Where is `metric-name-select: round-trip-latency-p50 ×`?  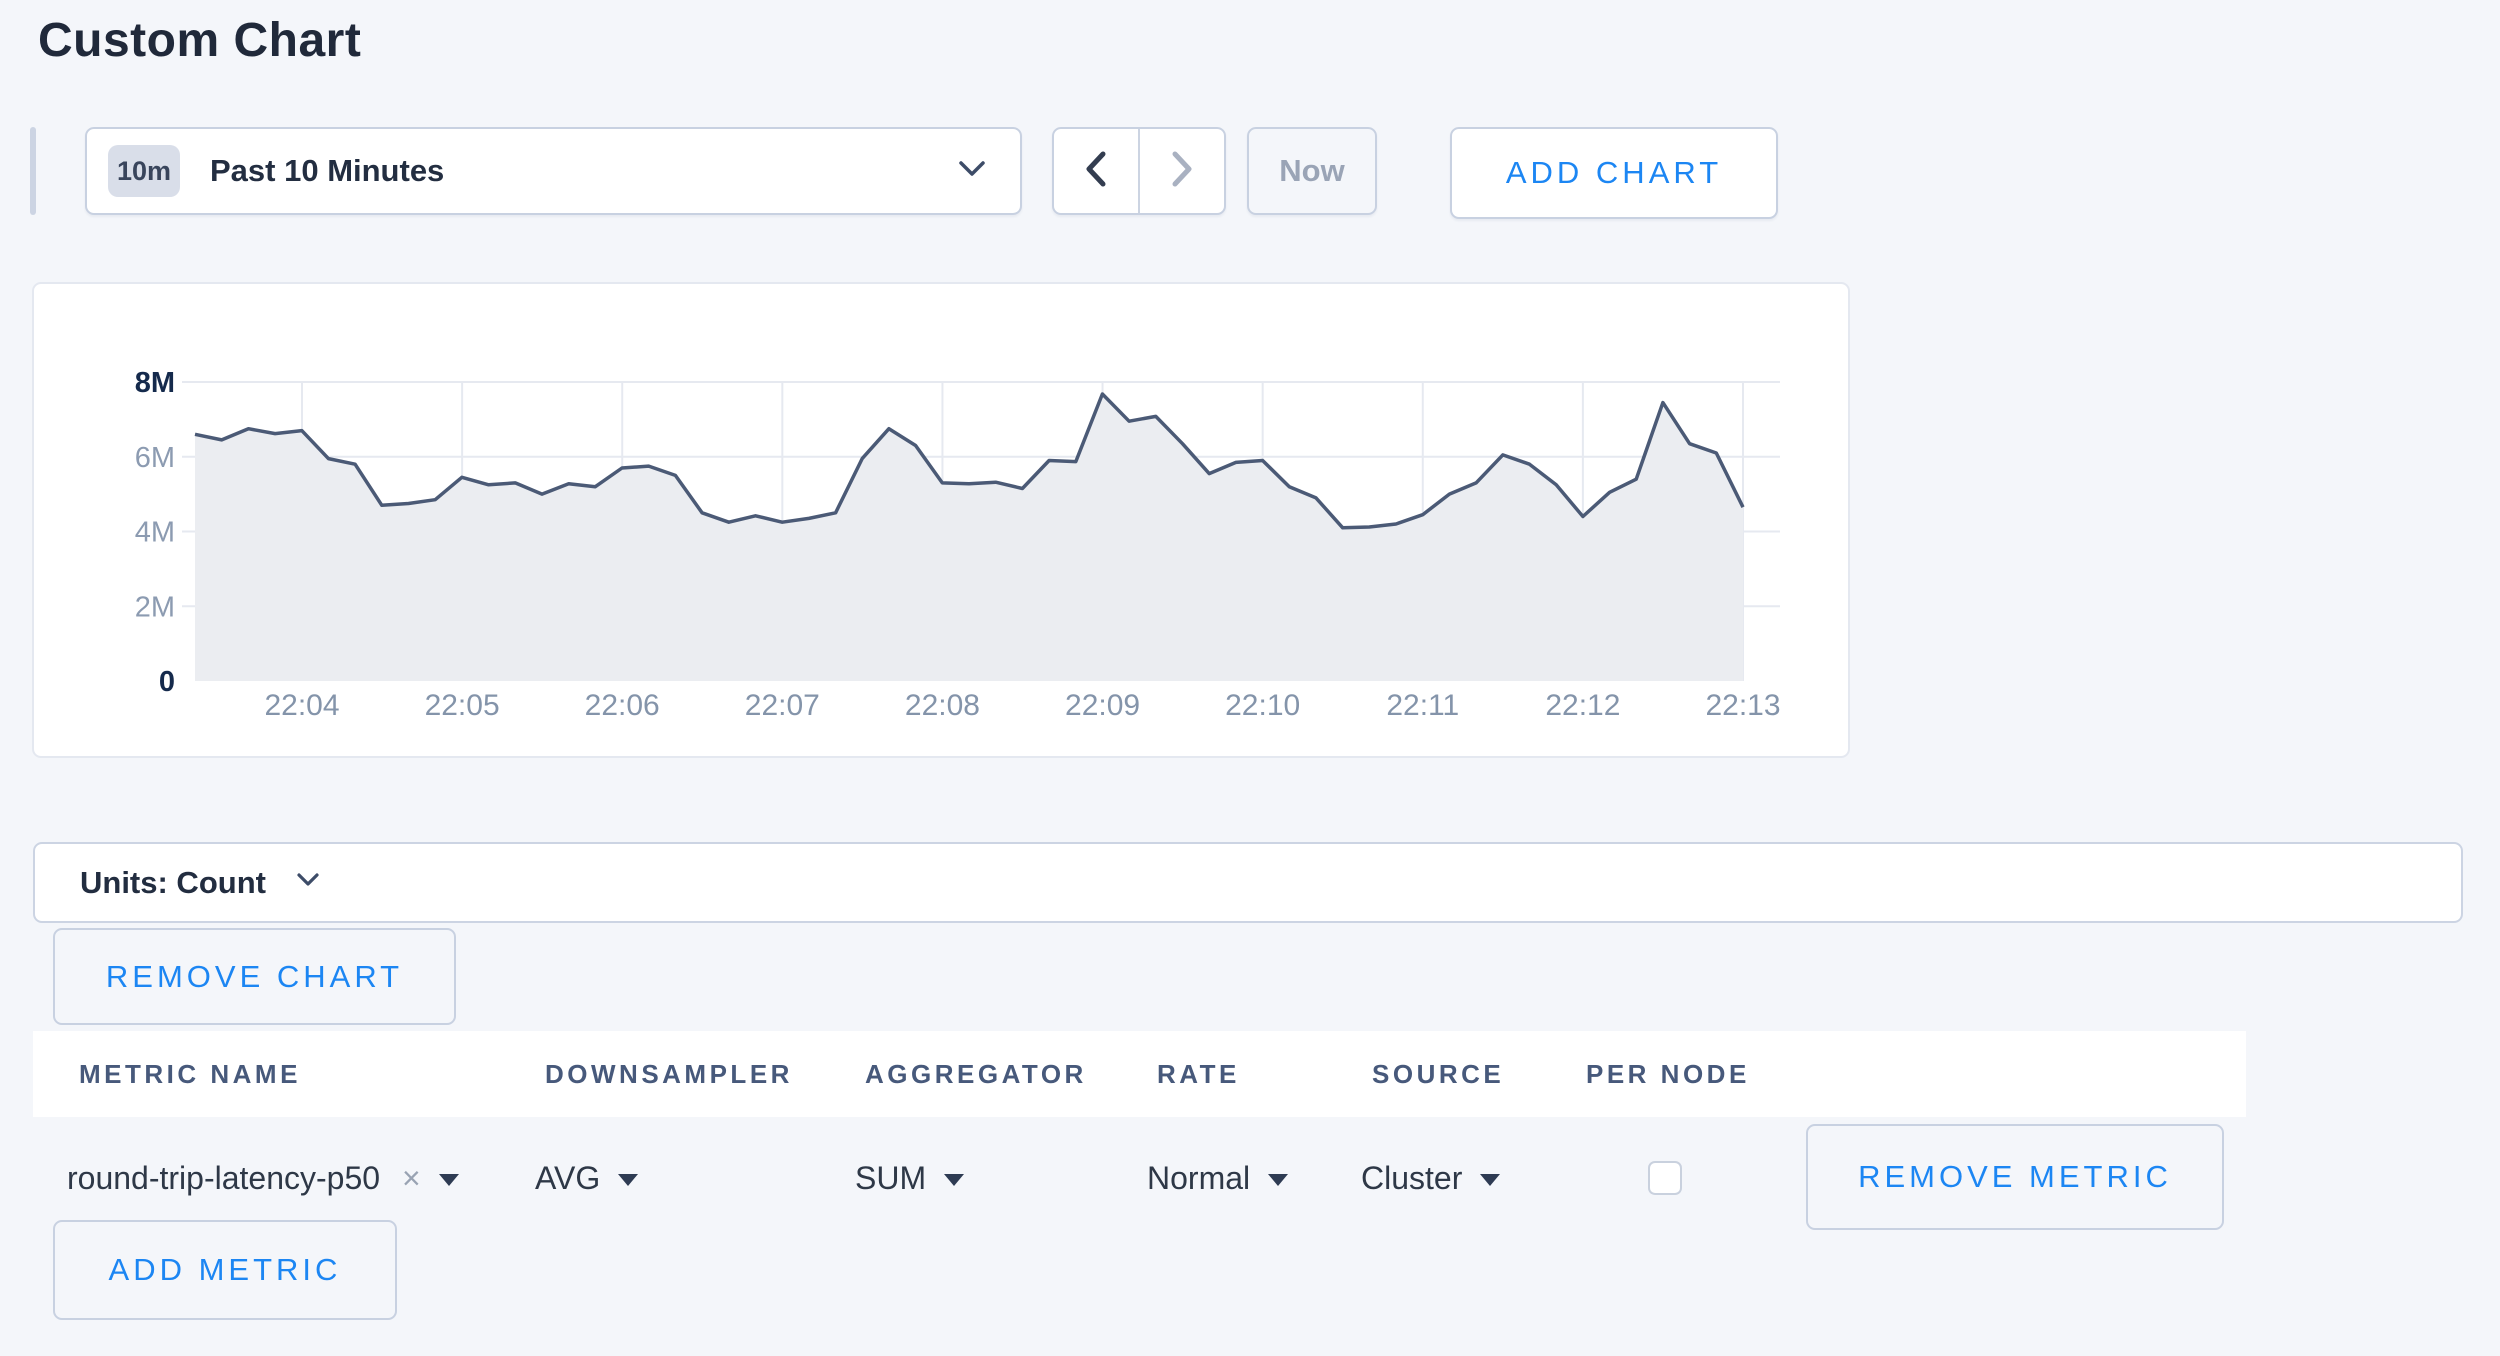 metric-name-select: round-trip-latency-p50 × is located at coordinates (263, 1178).